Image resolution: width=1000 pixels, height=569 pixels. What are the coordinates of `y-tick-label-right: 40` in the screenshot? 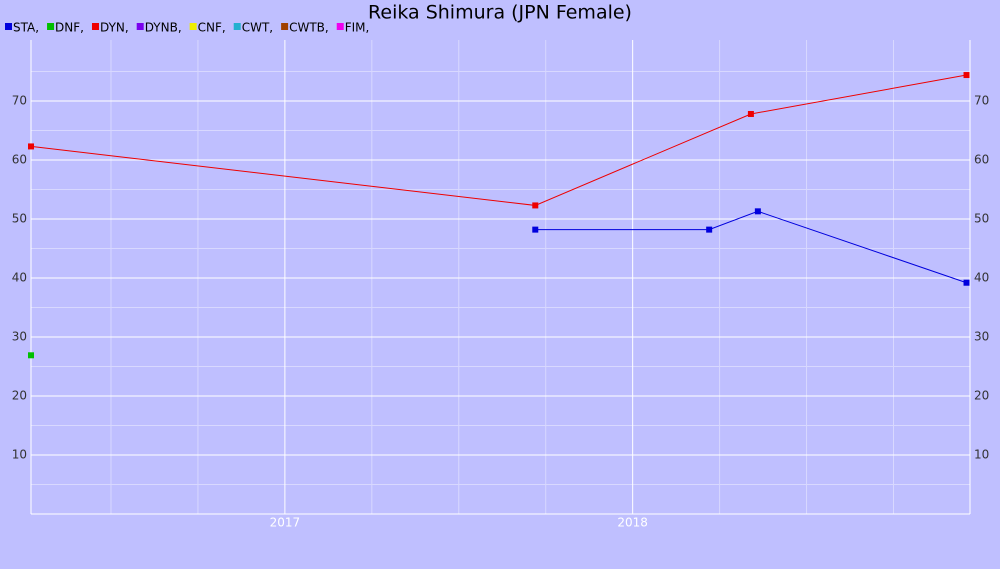 It's located at (981, 278).